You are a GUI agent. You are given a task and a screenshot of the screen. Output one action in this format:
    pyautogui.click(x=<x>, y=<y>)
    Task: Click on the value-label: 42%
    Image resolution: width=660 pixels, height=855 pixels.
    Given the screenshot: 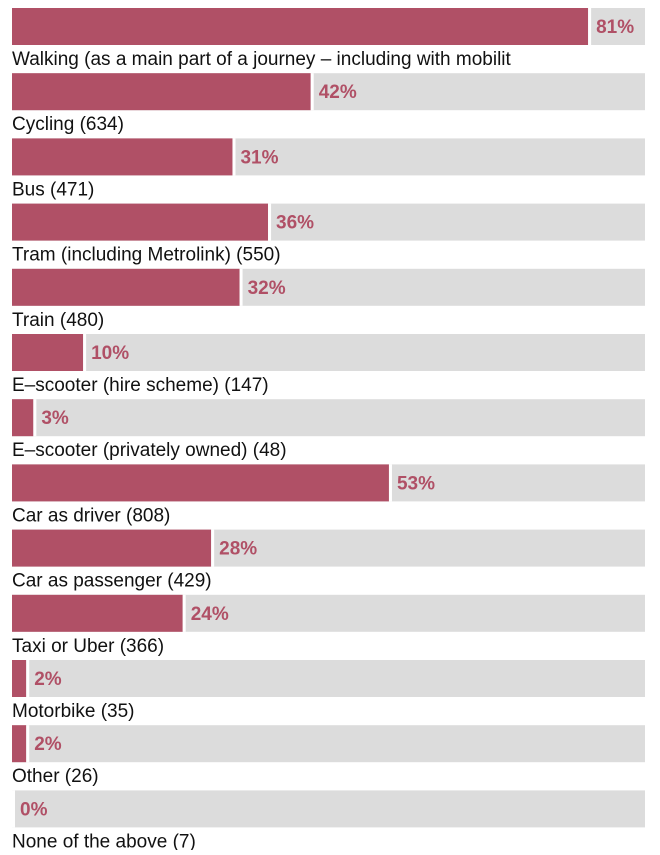 What is the action you would take?
    pyautogui.click(x=338, y=92)
    